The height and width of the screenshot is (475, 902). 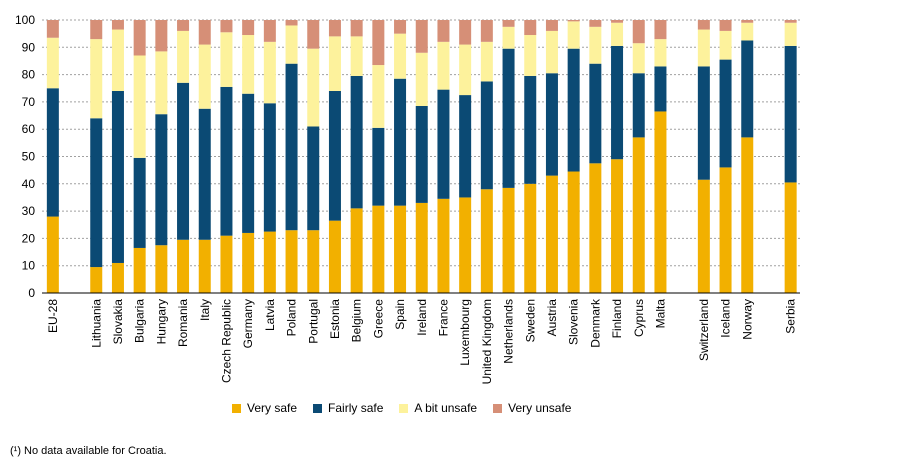 What do you see at coordinates (639, 318) in the screenshot?
I see `x-tick-label: Cyprus` at bounding box center [639, 318].